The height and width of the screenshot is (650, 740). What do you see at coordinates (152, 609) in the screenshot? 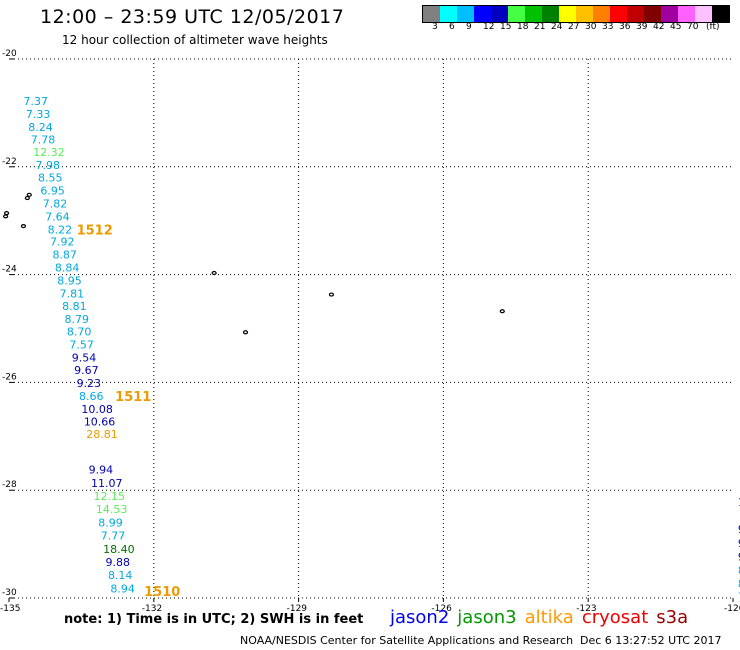
I see `x-tick-label: -132` at bounding box center [152, 609].